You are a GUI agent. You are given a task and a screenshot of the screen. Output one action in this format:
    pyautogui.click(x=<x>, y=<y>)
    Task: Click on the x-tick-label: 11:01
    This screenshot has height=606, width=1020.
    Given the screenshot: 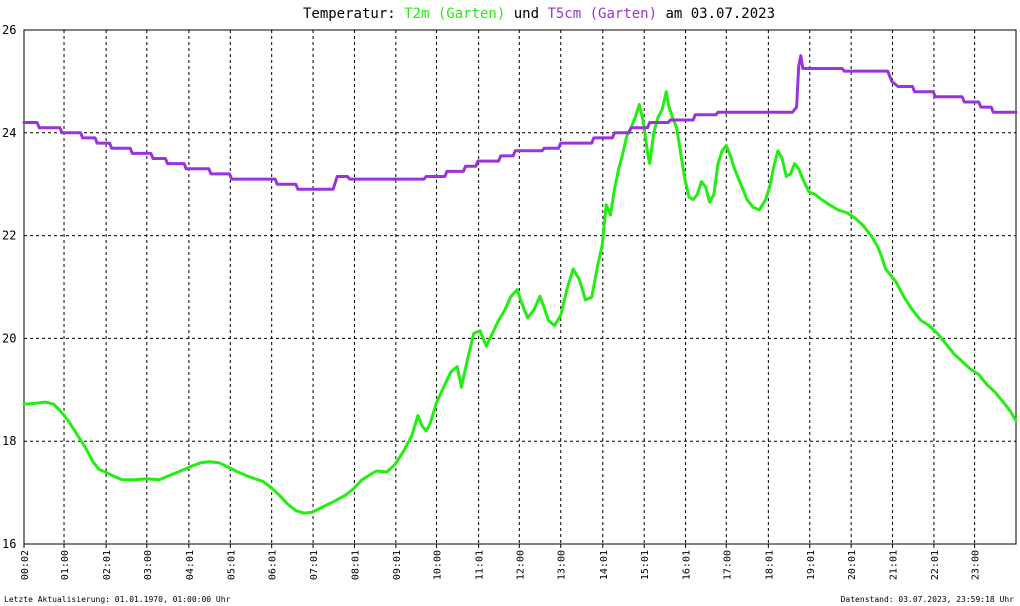 What is the action you would take?
    pyautogui.click(x=480, y=565)
    